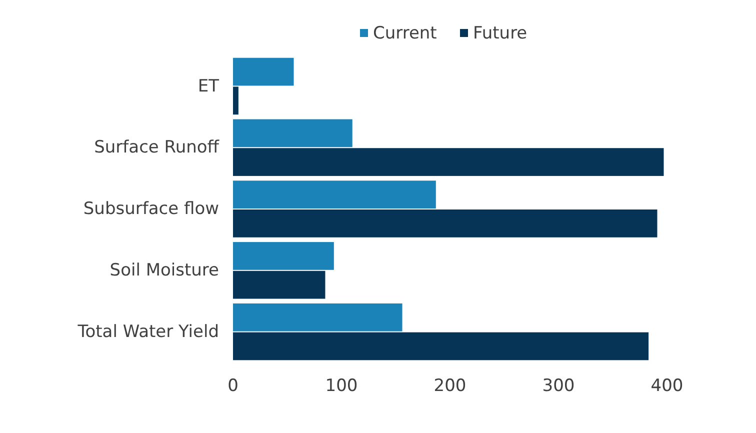  I want to click on y-tick-label: Soil Moisture, so click(164, 270).